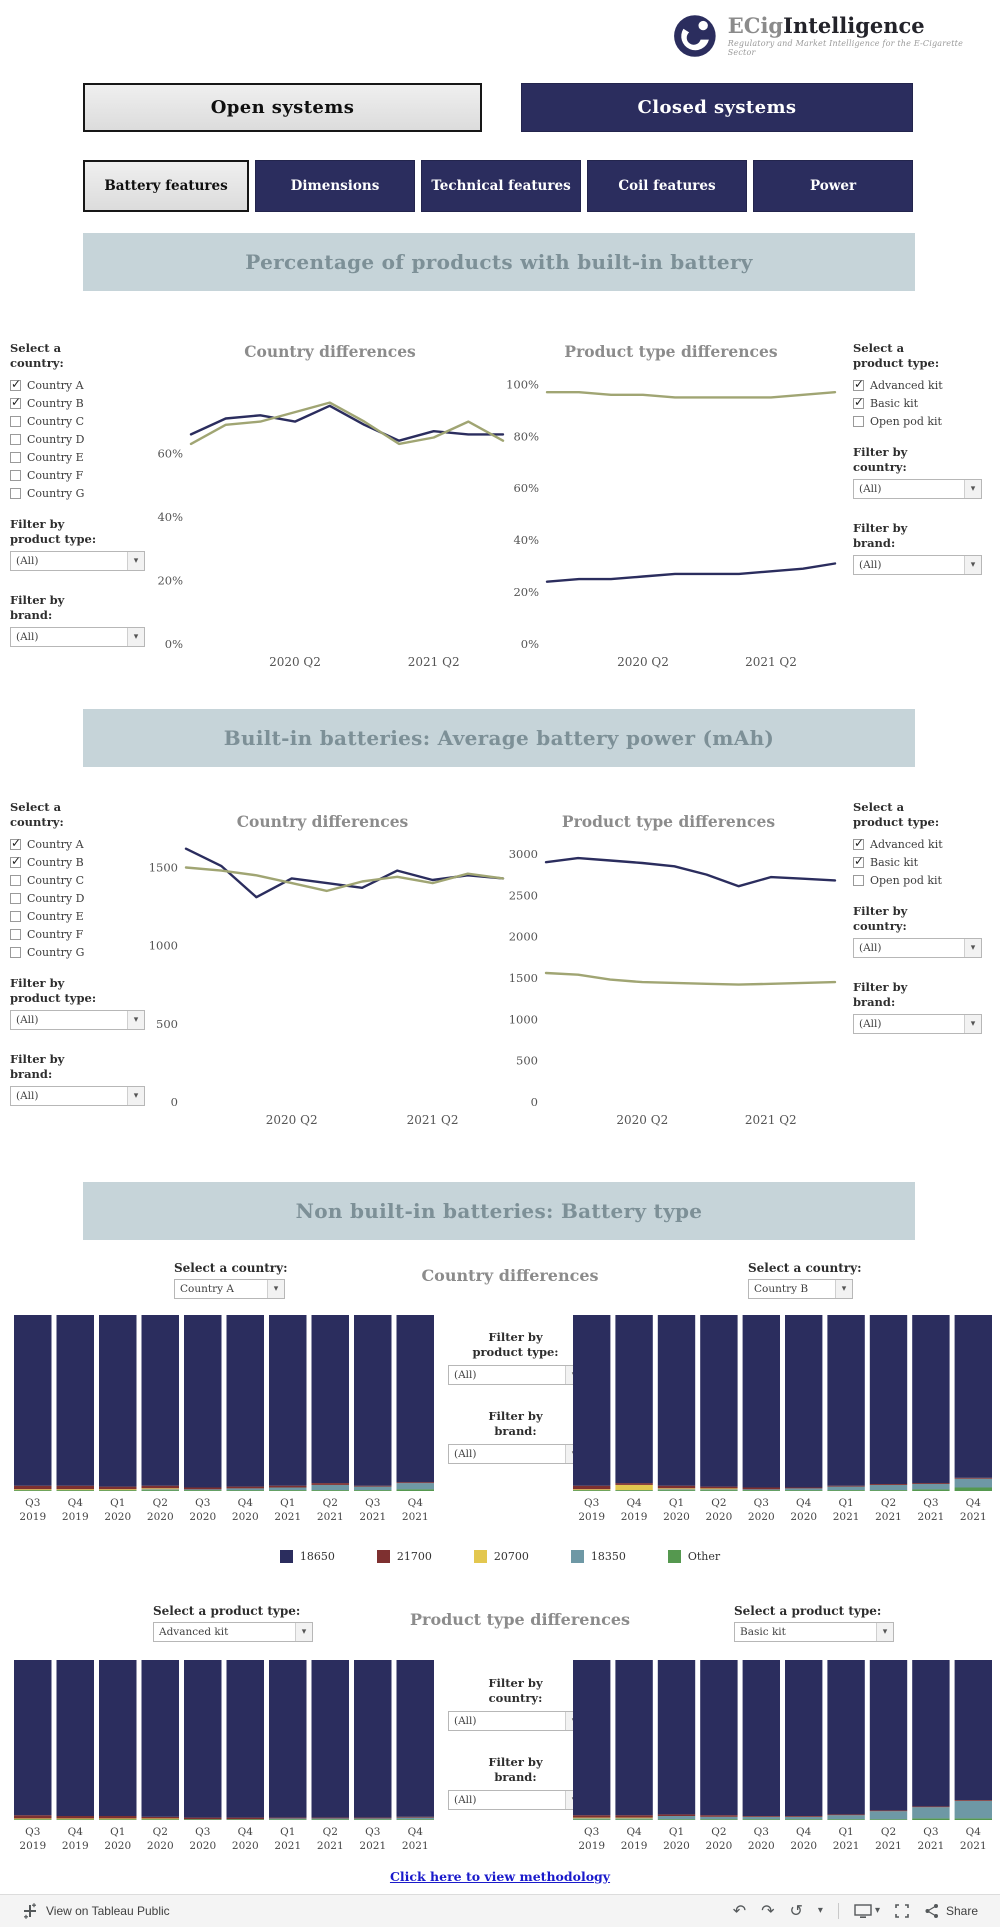 The image size is (1000, 1927). What do you see at coordinates (515, 1374) in the screenshot?
I see `s3r1-filter-product-type-dropdown: (All) ▾` at bounding box center [515, 1374].